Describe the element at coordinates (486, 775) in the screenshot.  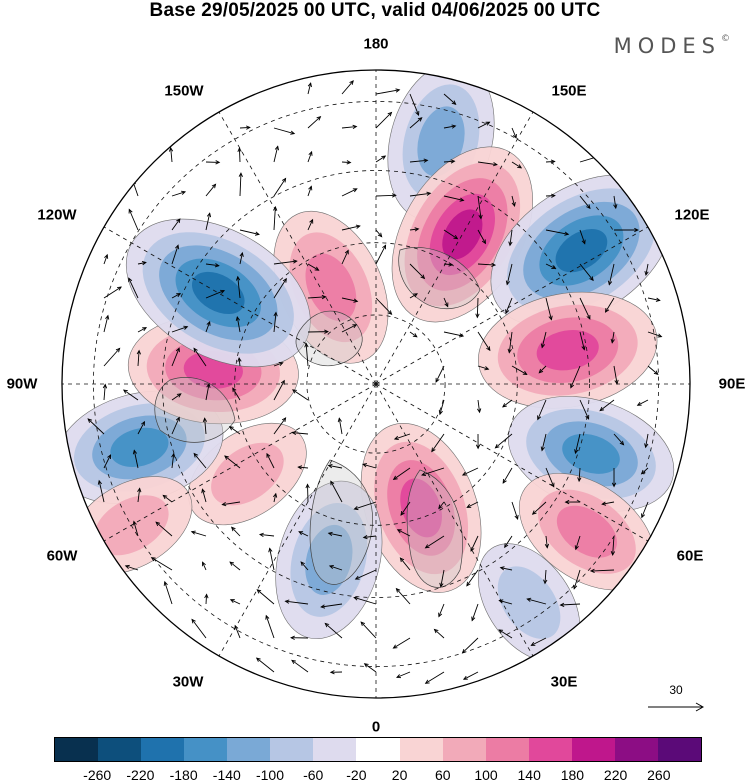
I see `colorbar-tick-label: 100` at that location.